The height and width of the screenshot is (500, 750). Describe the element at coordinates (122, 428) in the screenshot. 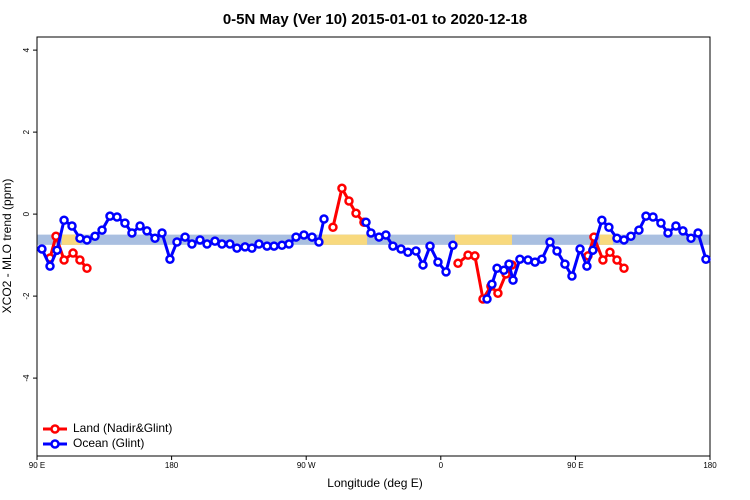

I see `legend-label: Land (Nadir&Glint)` at that location.